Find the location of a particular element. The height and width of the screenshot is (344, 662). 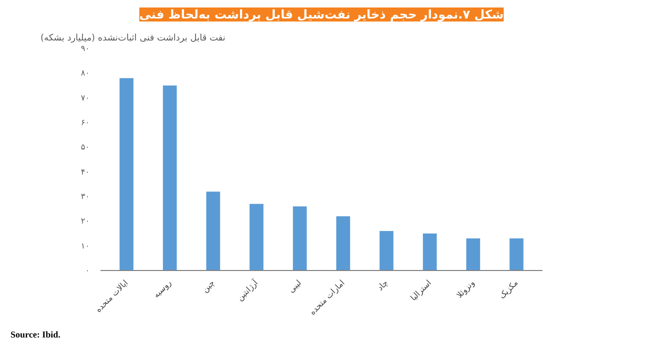

y-tick-label: ۸۰ is located at coordinates (85, 73).